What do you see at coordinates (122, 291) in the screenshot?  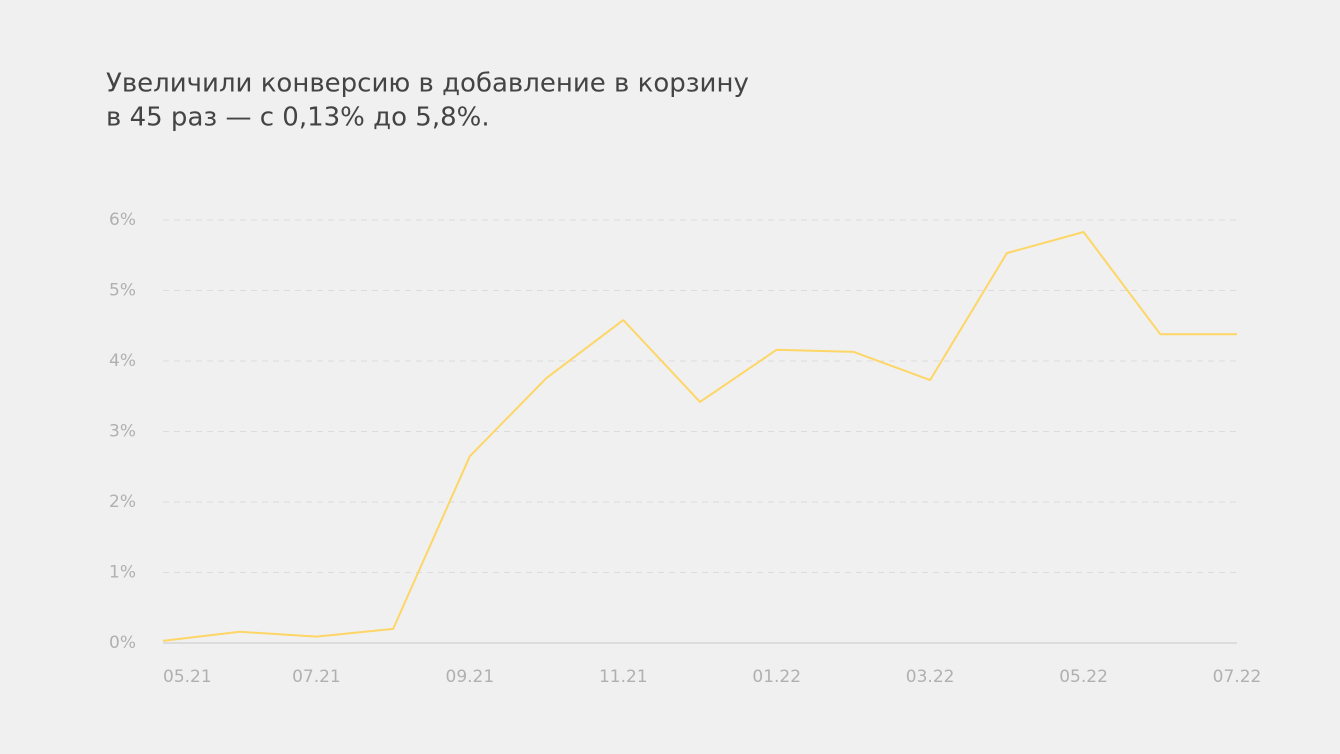 I see `y-tick-label: 5%` at bounding box center [122, 291].